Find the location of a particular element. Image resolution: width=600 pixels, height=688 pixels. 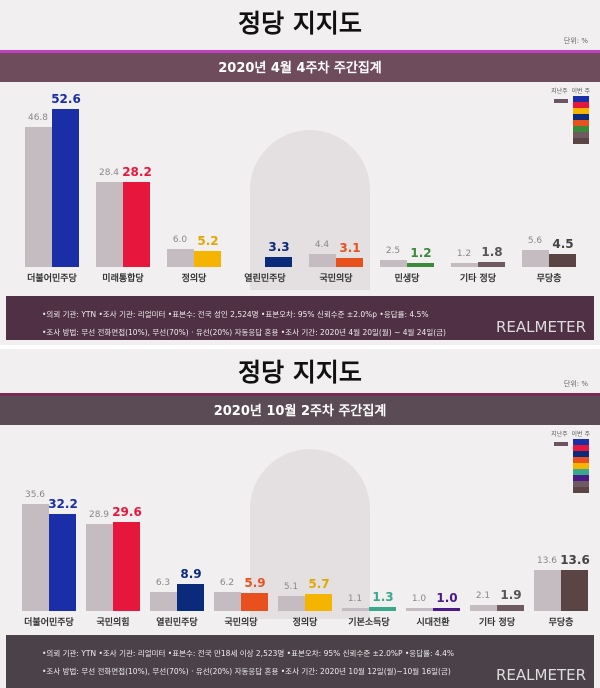

category-label: 기본소득당 is located at coordinates (369, 623).